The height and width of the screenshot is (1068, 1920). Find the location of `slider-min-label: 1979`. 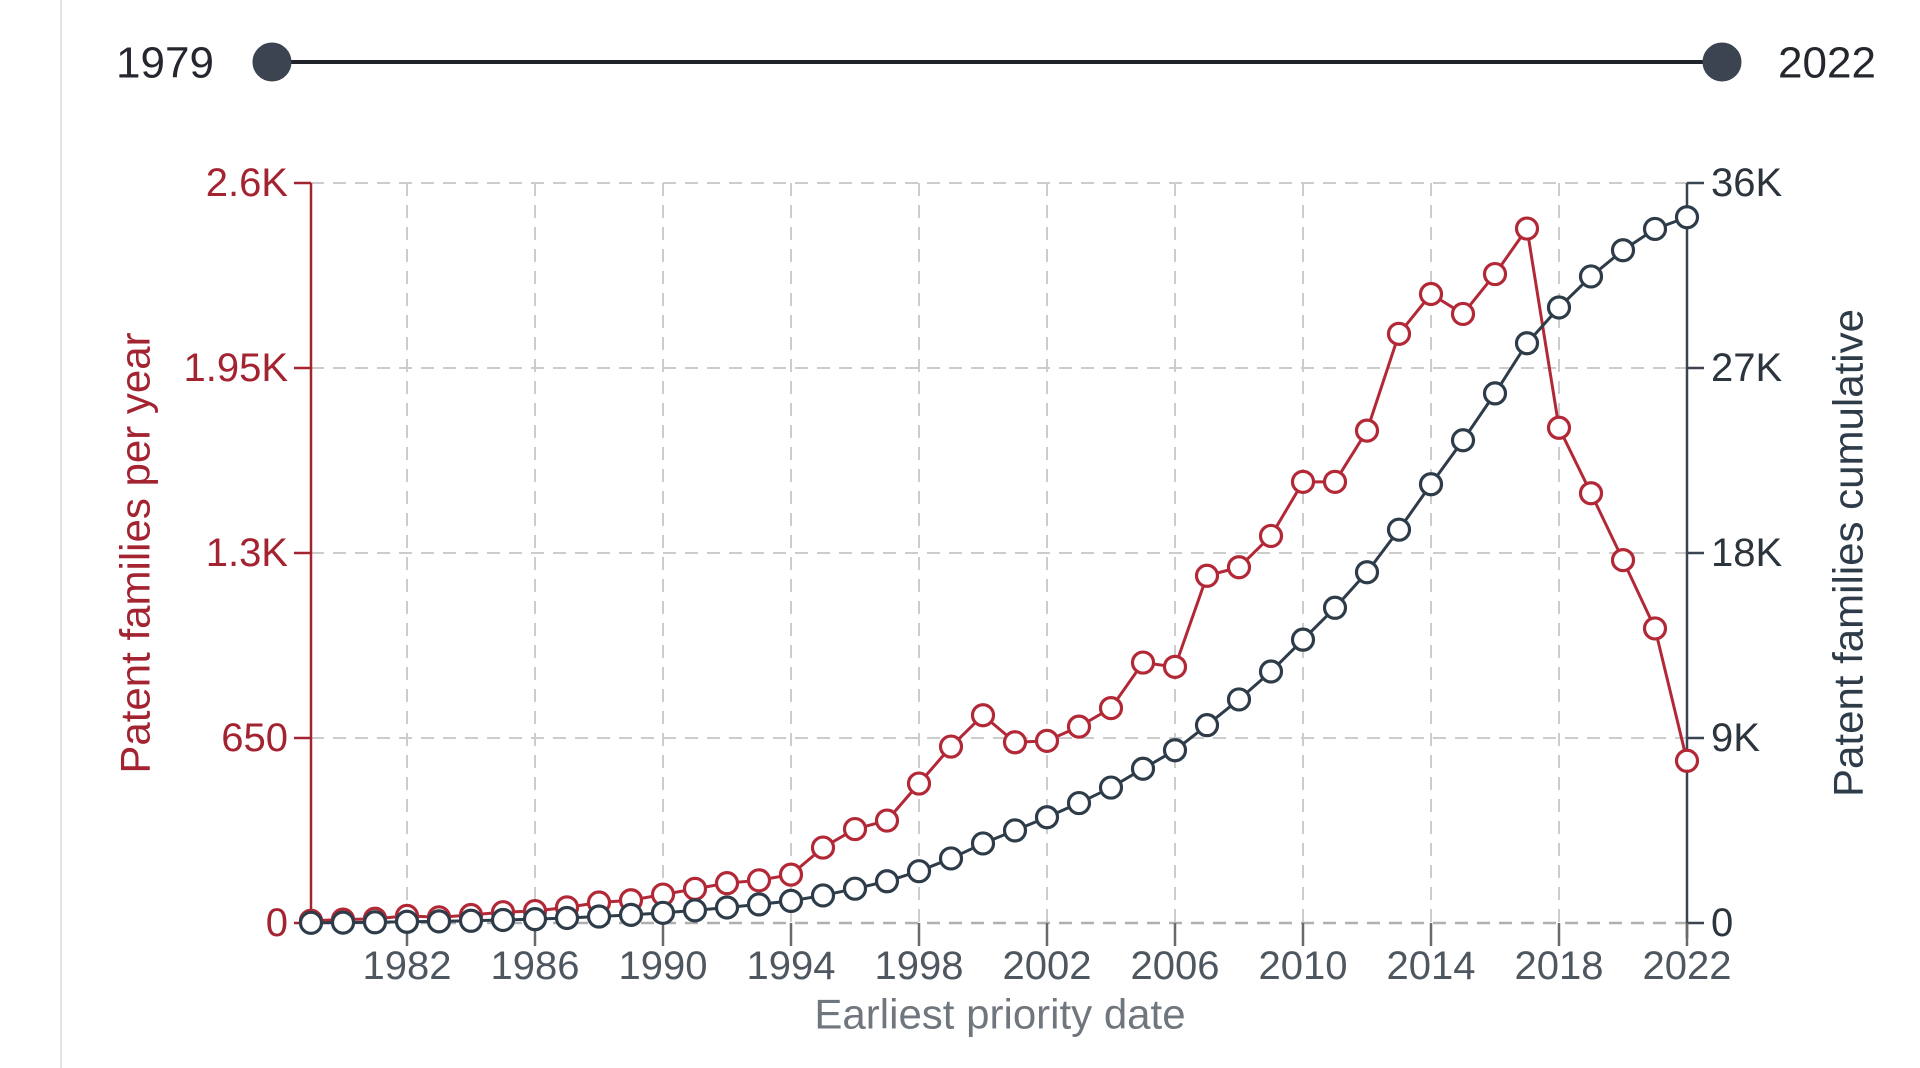

slider-min-label: 1979 is located at coordinates (165, 63).